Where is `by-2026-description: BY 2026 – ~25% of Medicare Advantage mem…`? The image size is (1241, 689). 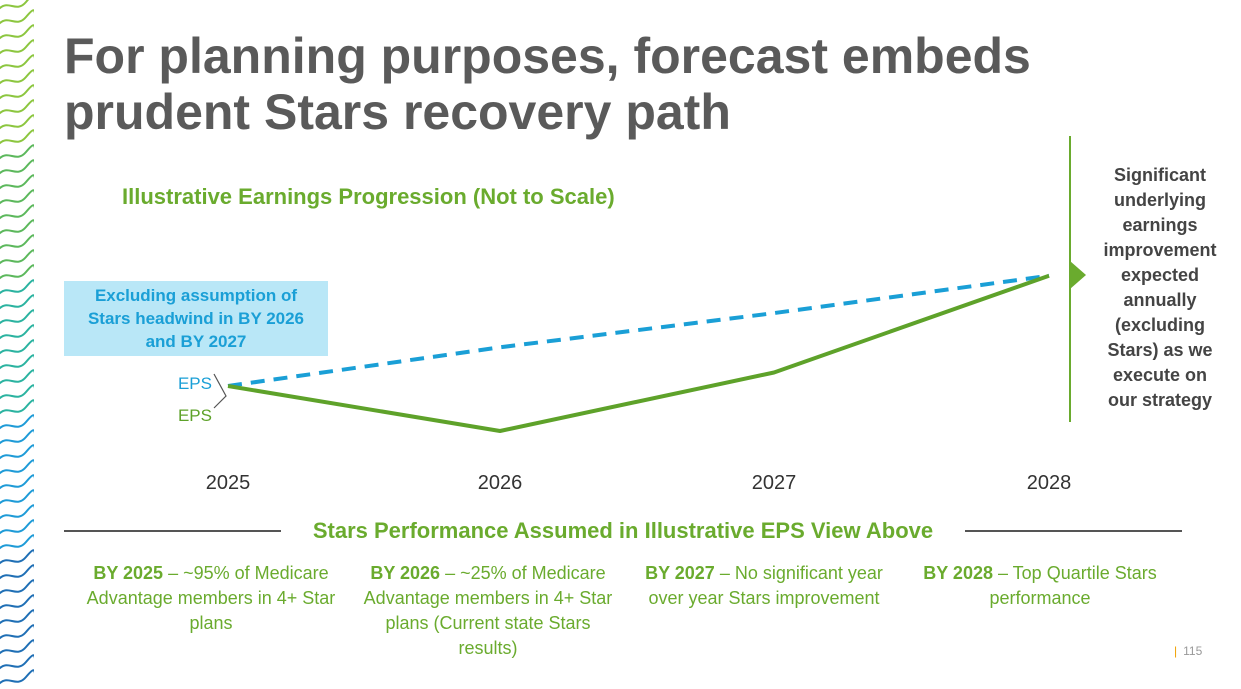
by-2026-description: BY 2026 – ~25% of Medicare Advantage mem… is located at coordinates (488, 611).